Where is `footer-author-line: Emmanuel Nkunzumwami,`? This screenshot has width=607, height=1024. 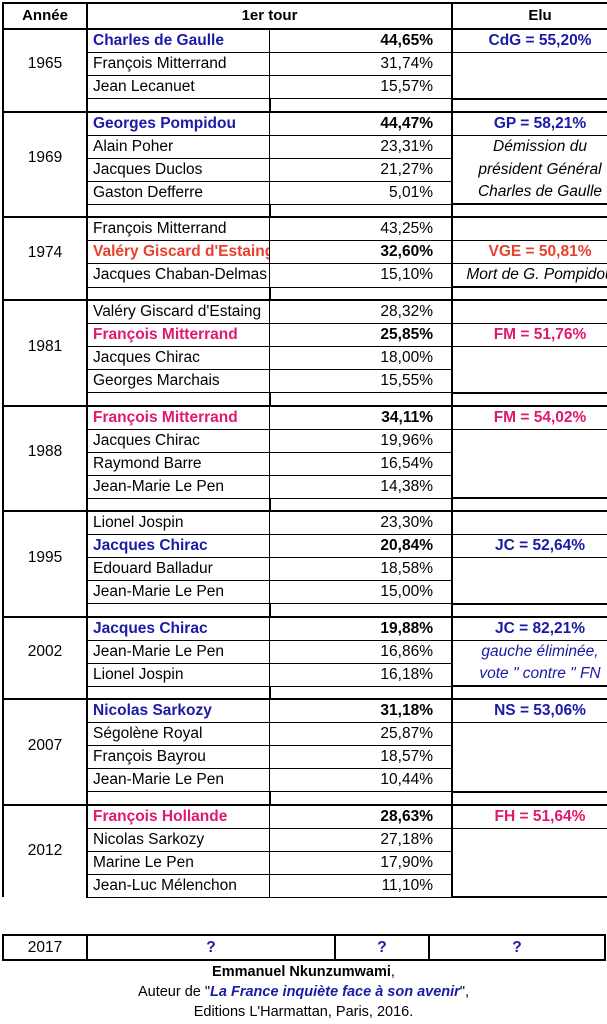 footer-author-line: Emmanuel Nkunzumwami, is located at coordinates (303, 972).